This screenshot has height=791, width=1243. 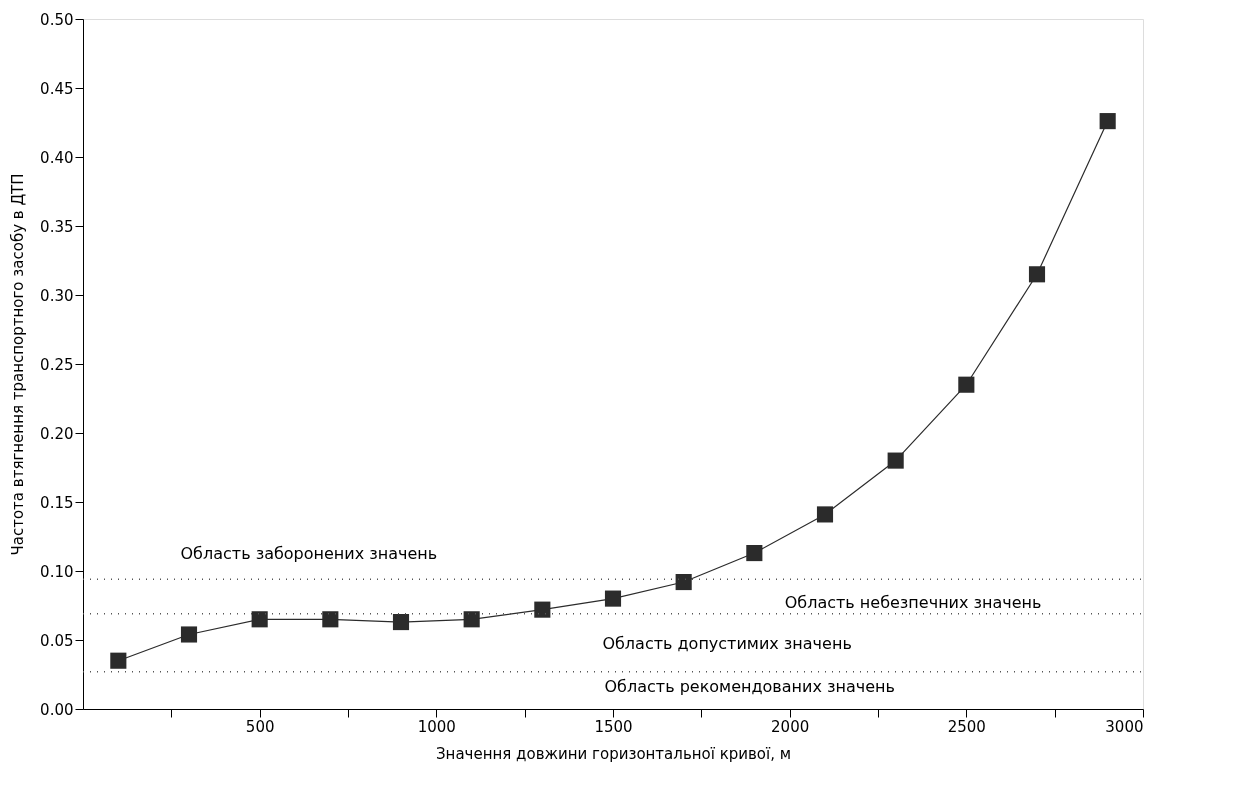 What do you see at coordinates (727, 644) in the screenshot?
I see `annotation: Область допустимих значень` at bounding box center [727, 644].